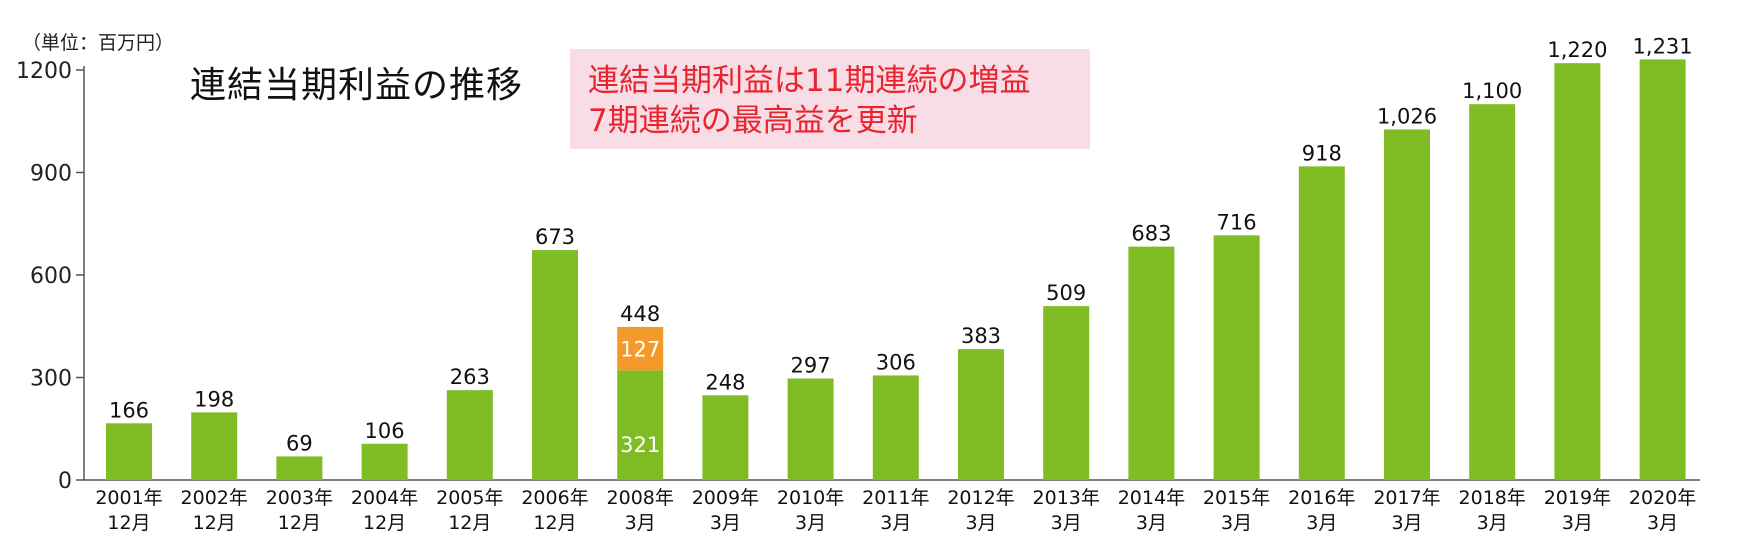 This screenshot has height=543, width=1740. Describe the element at coordinates (895, 498) in the screenshot. I see `x-tick-label: 2011年` at that location.